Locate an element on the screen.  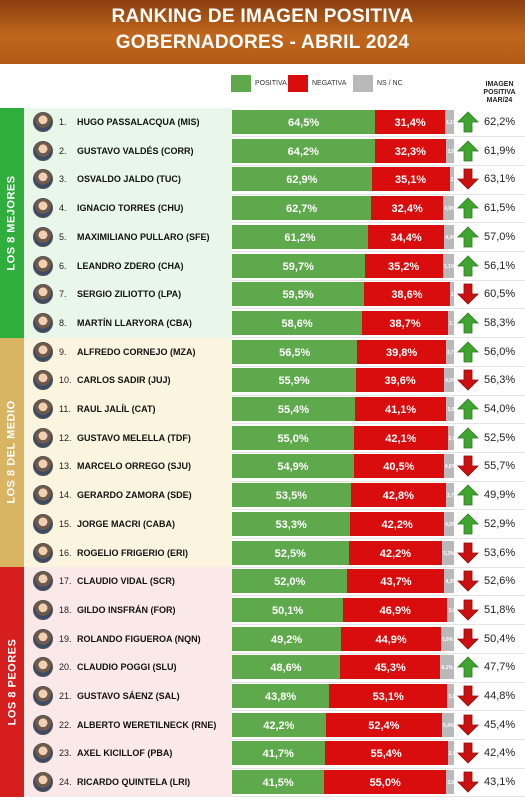
chart-title: RANKING DE IMAGEN POSITIVA is located at coordinates (262, 16).